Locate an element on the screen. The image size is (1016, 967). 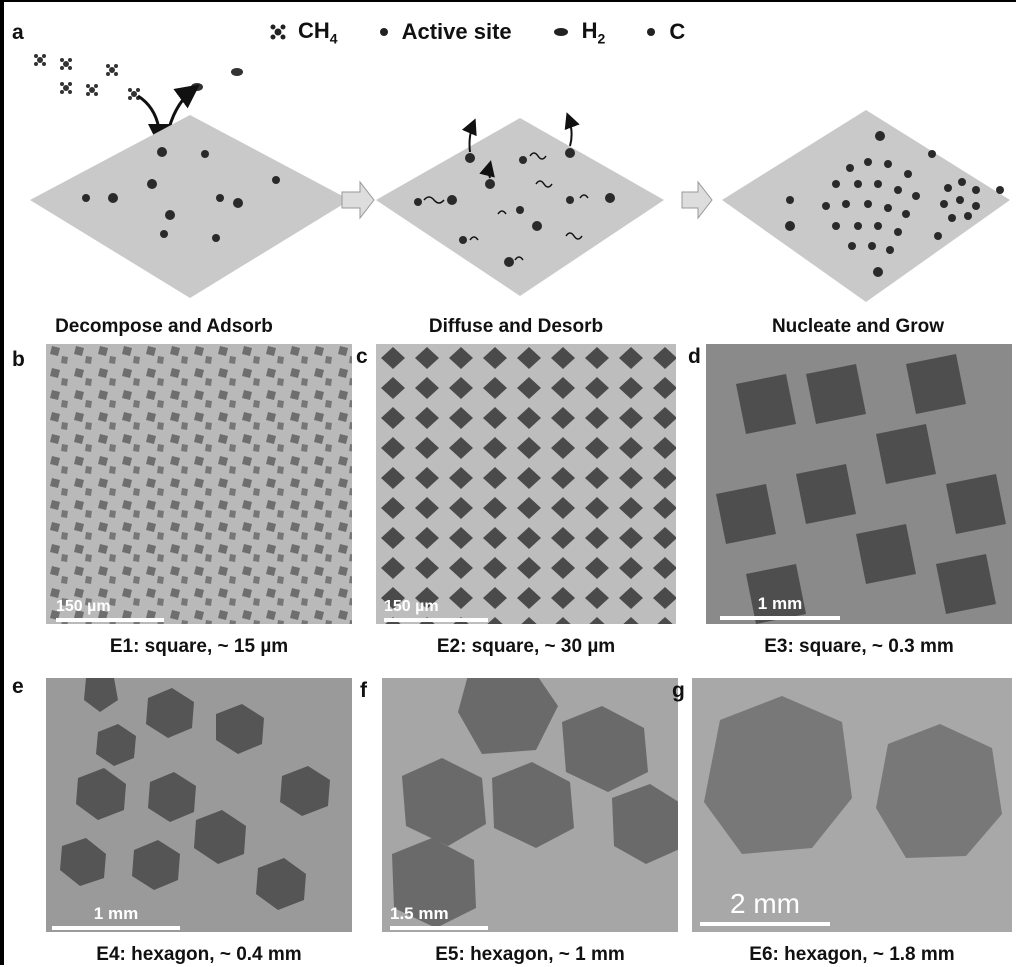
scale-bar-e: 1 mm is located at coordinates (116, 917).